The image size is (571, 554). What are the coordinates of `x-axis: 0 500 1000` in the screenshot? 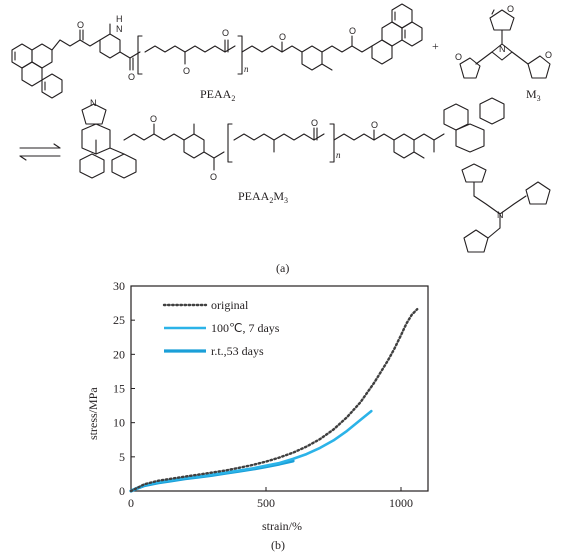 It's located at (270, 498).